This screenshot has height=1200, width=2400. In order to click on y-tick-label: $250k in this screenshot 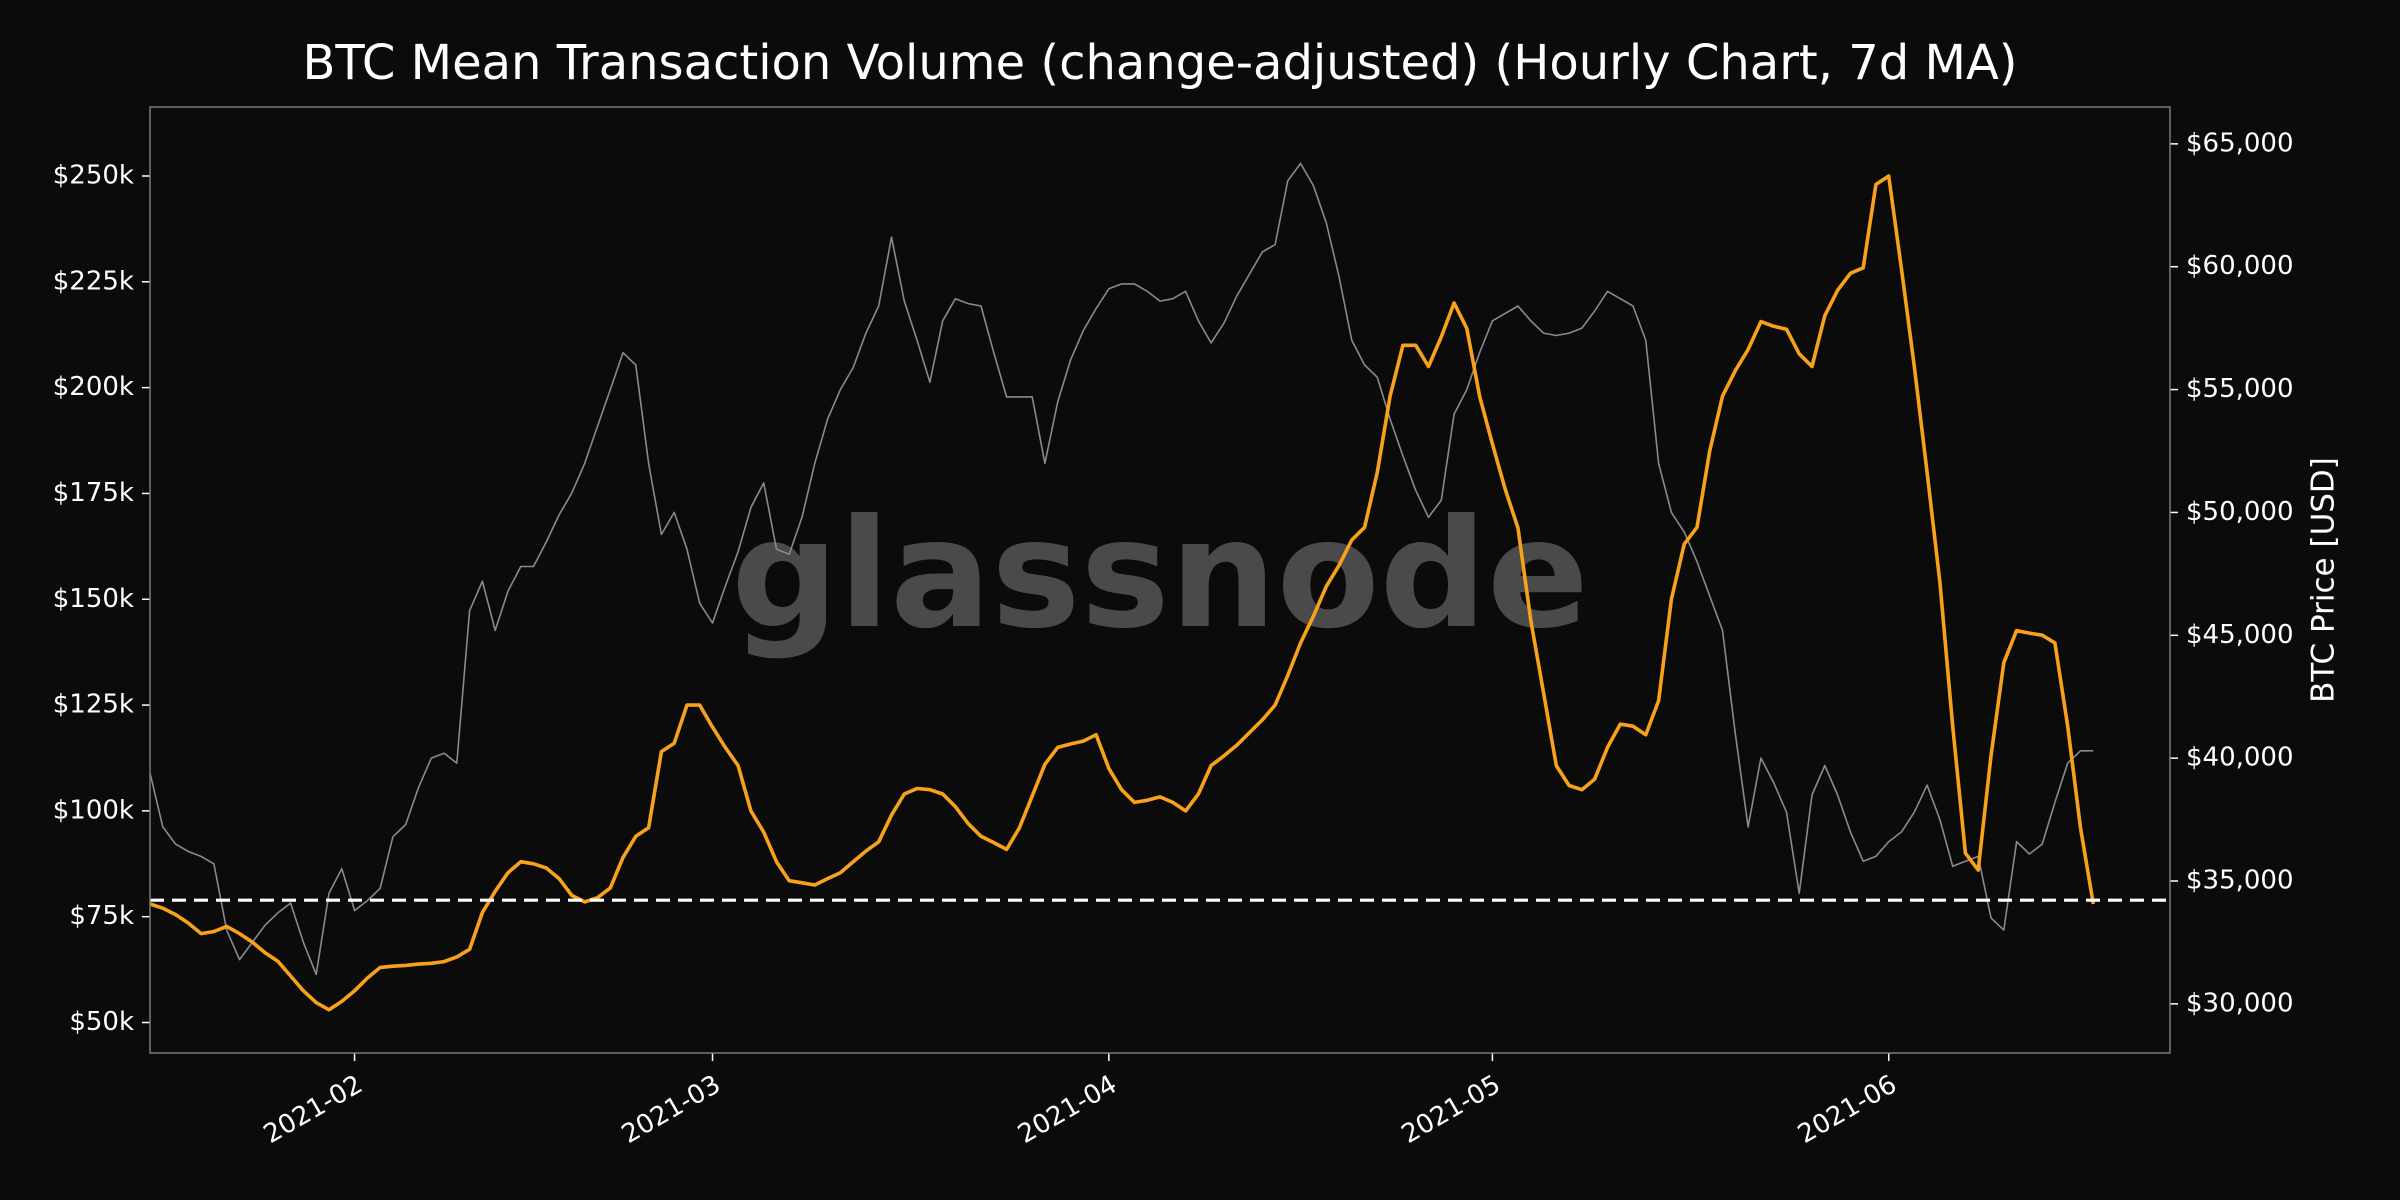, I will do `click(93, 175)`.